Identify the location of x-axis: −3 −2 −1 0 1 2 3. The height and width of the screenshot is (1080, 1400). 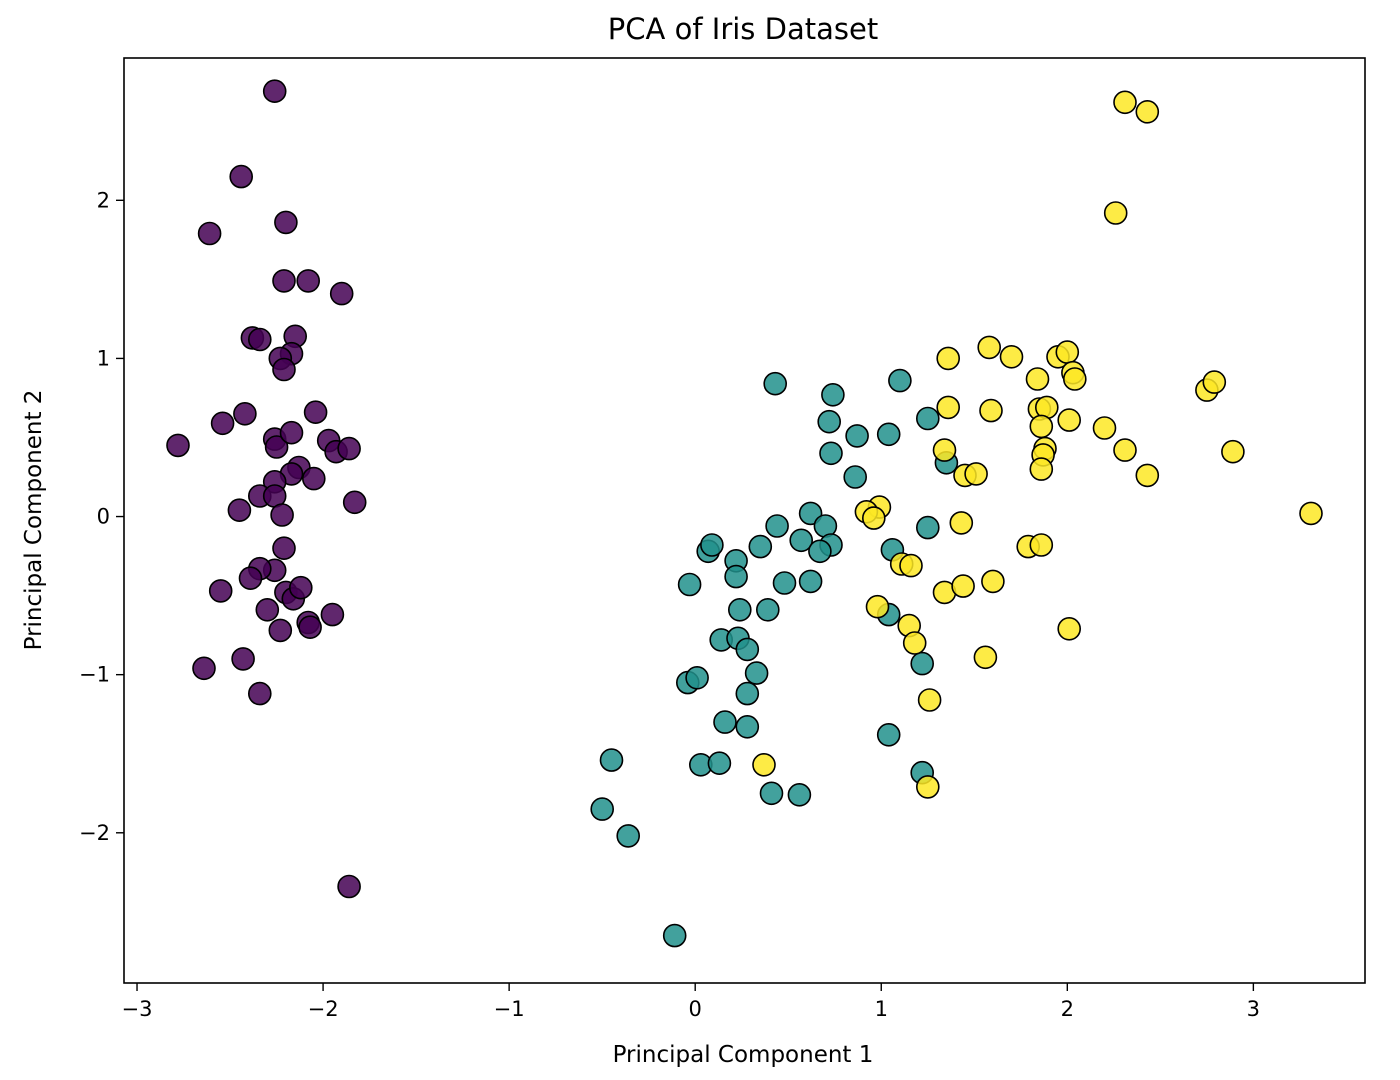
(691, 1002).